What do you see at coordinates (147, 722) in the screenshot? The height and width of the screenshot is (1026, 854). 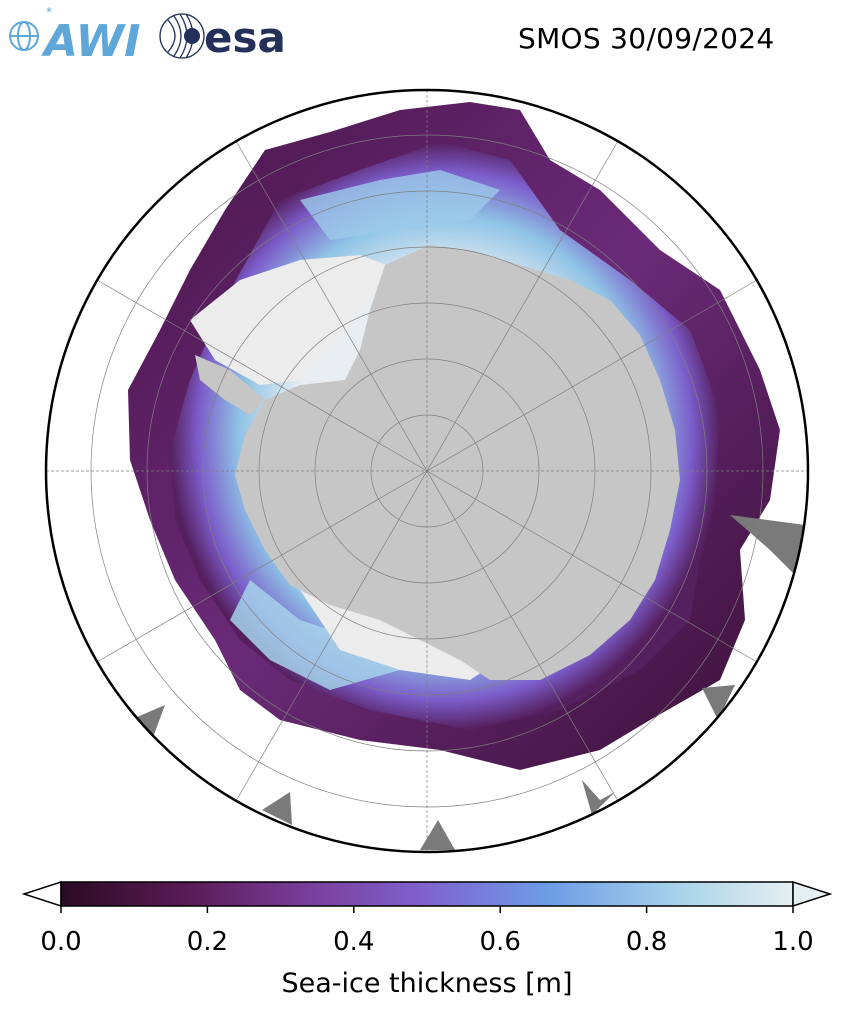 I see `no-data-wedge-west` at bounding box center [147, 722].